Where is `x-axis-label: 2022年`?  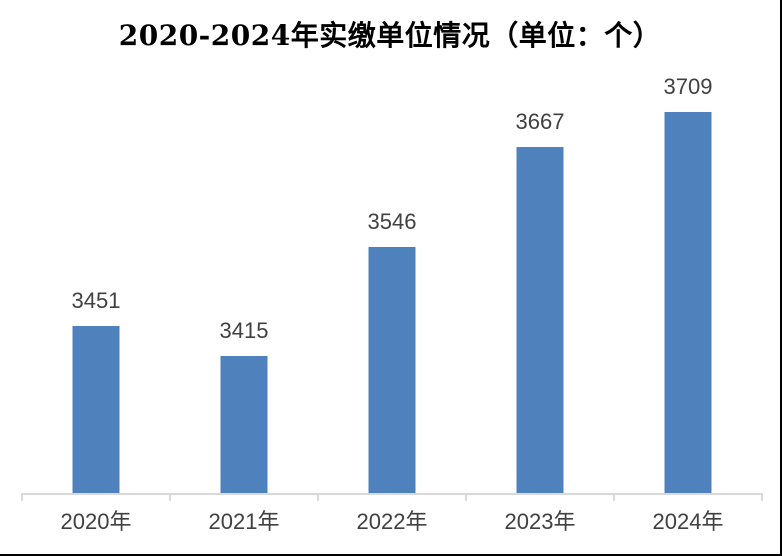
x-axis-label: 2022年 is located at coordinates (392, 521).